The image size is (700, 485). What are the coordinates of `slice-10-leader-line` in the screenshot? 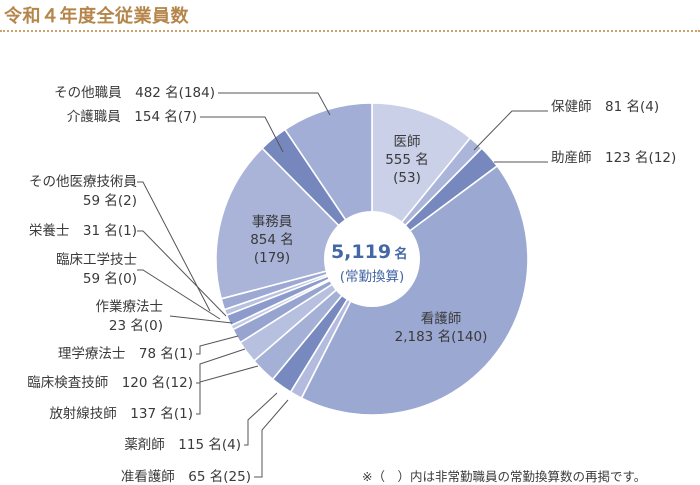 It's located at (201, 319).